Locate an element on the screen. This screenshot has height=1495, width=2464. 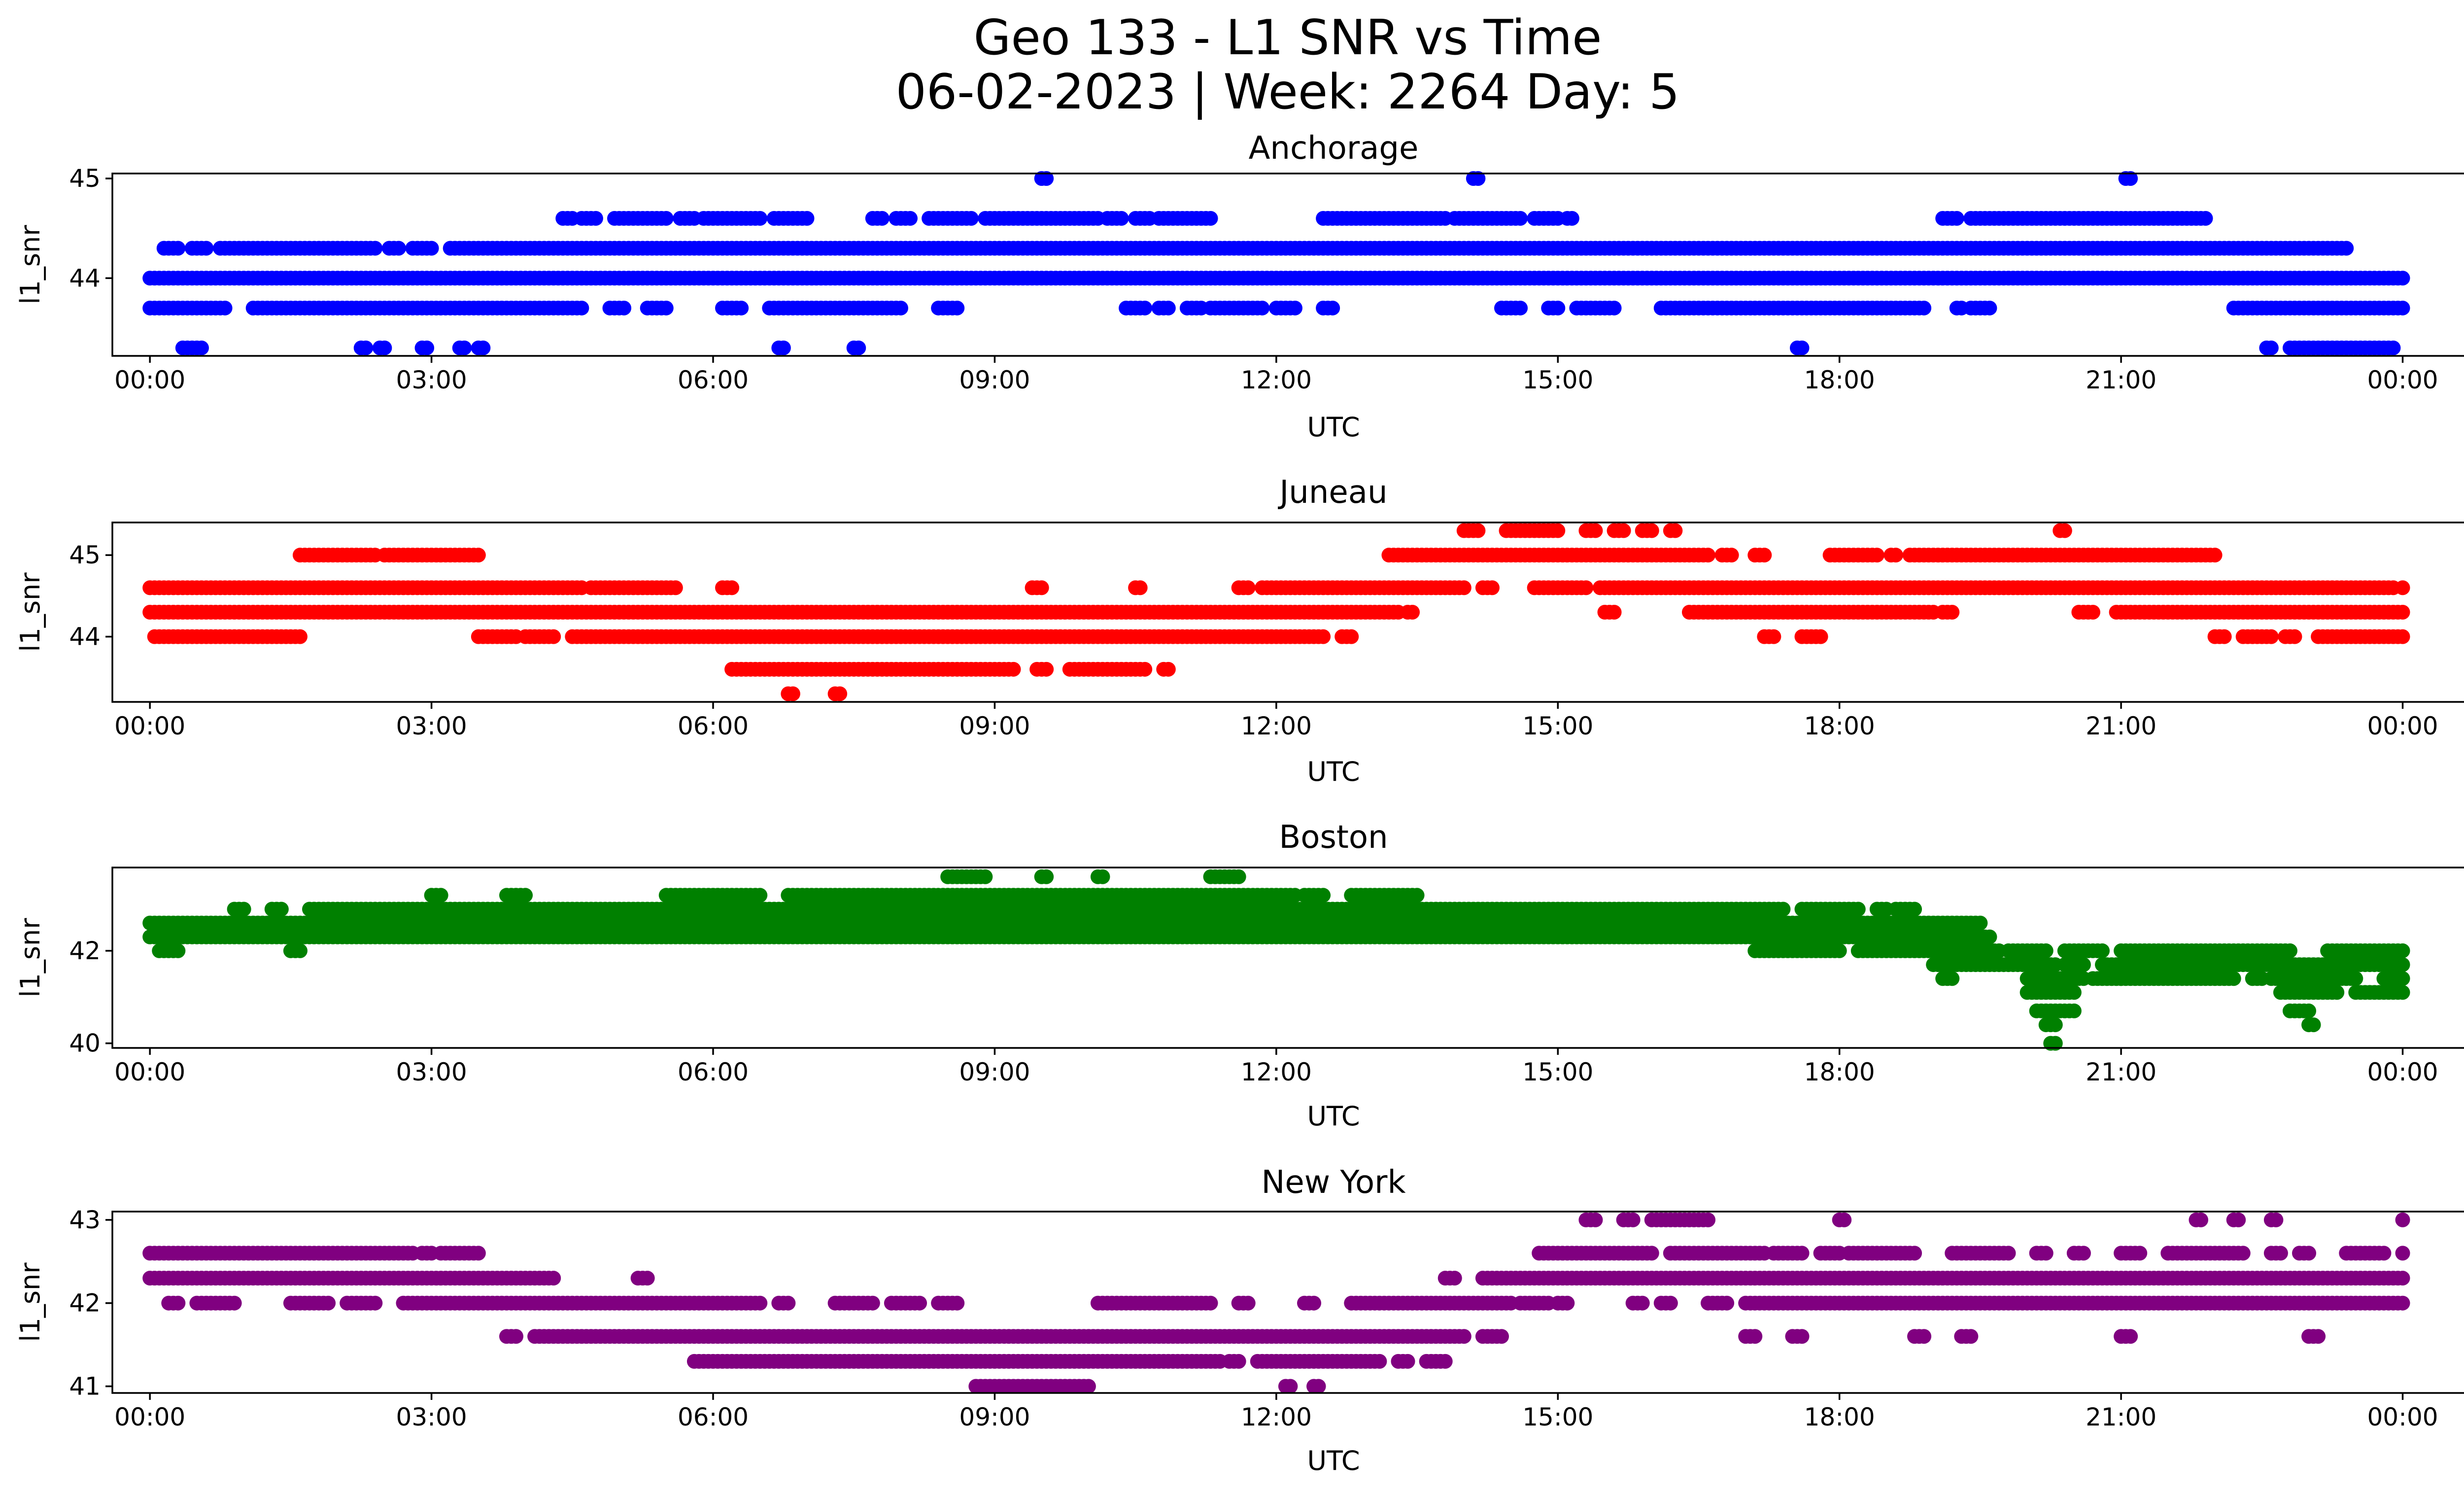
y-tick-label: 40 is located at coordinates (85, 1043).